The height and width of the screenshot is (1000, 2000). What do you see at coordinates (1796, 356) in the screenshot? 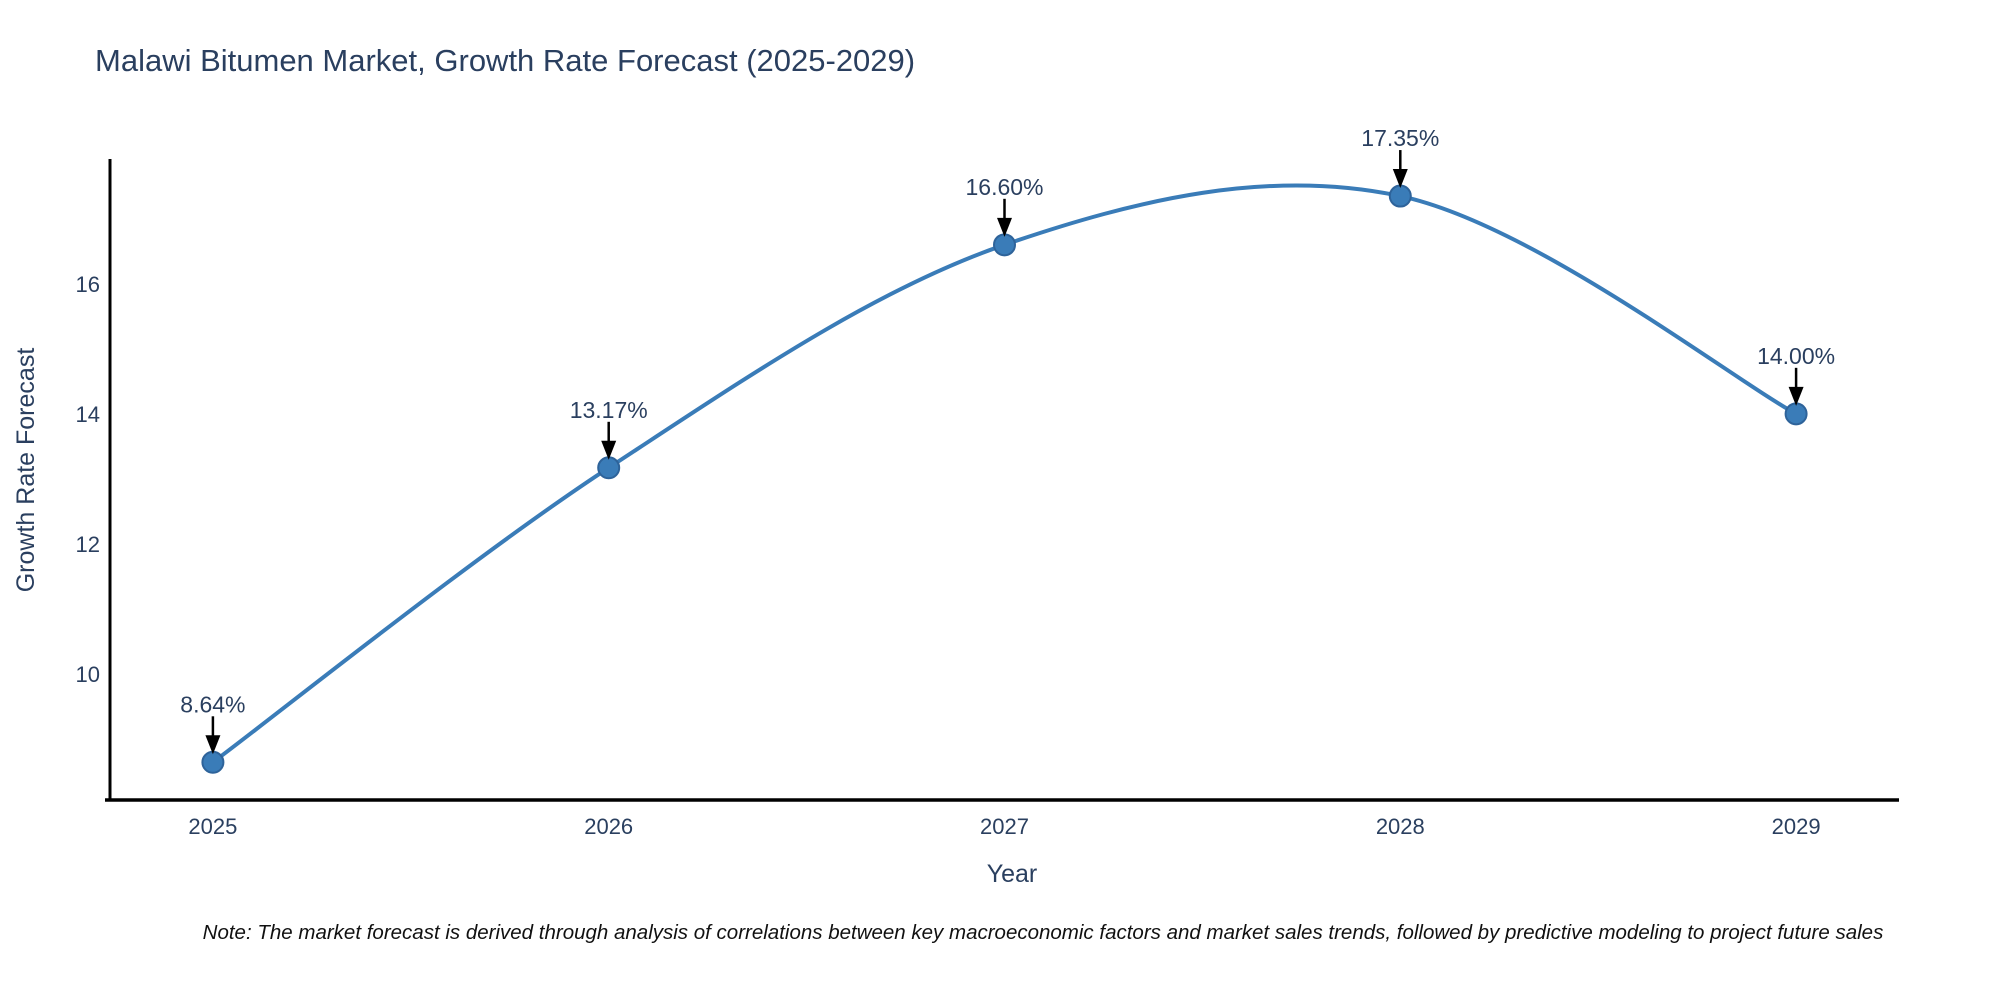
I see `annotation-label: 14.00%` at bounding box center [1796, 356].